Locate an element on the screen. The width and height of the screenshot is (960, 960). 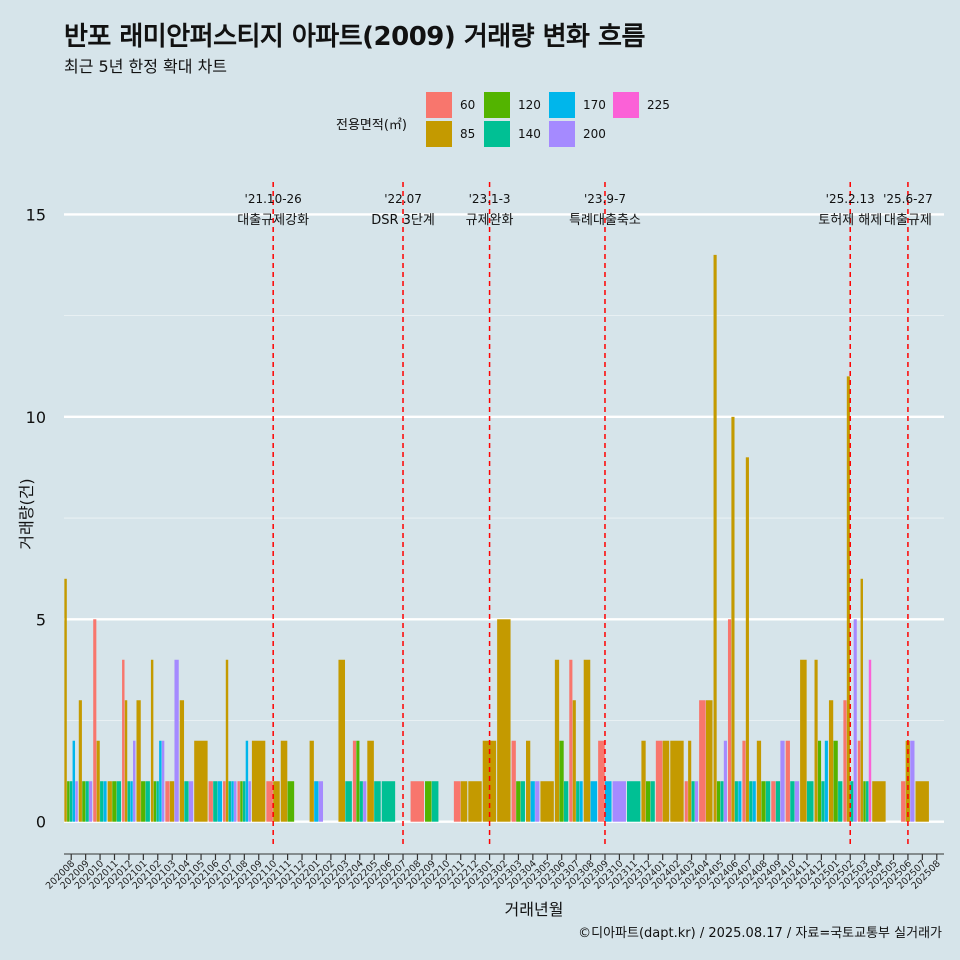
y-tick-label: 5 is located at coordinates (41, 619).